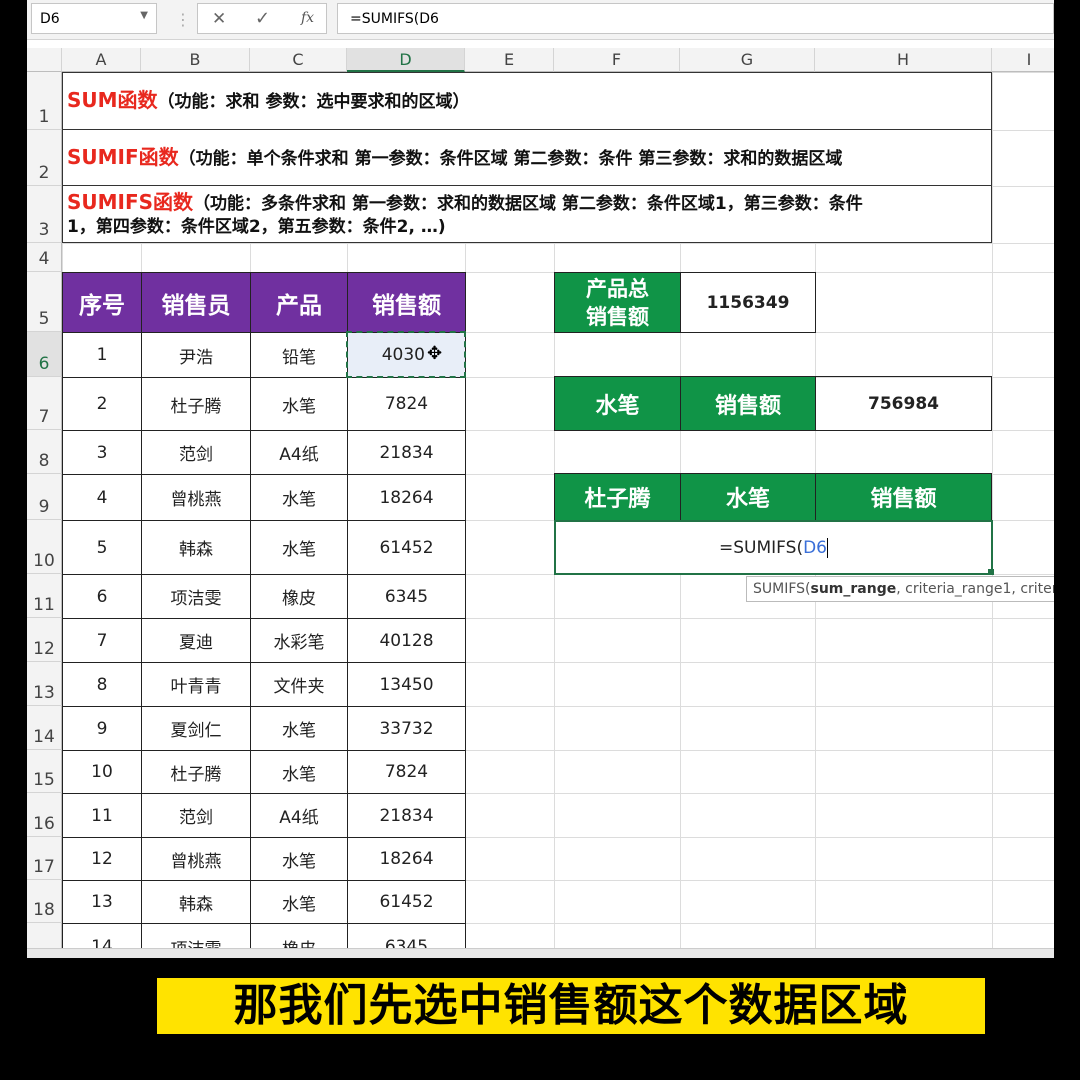 Image resolution: width=1080 pixels, height=1080 pixels. What do you see at coordinates (903, 497) in the screenshot?
I see `criteria-header-sales: 销售额` at bounding box center [903, 497].